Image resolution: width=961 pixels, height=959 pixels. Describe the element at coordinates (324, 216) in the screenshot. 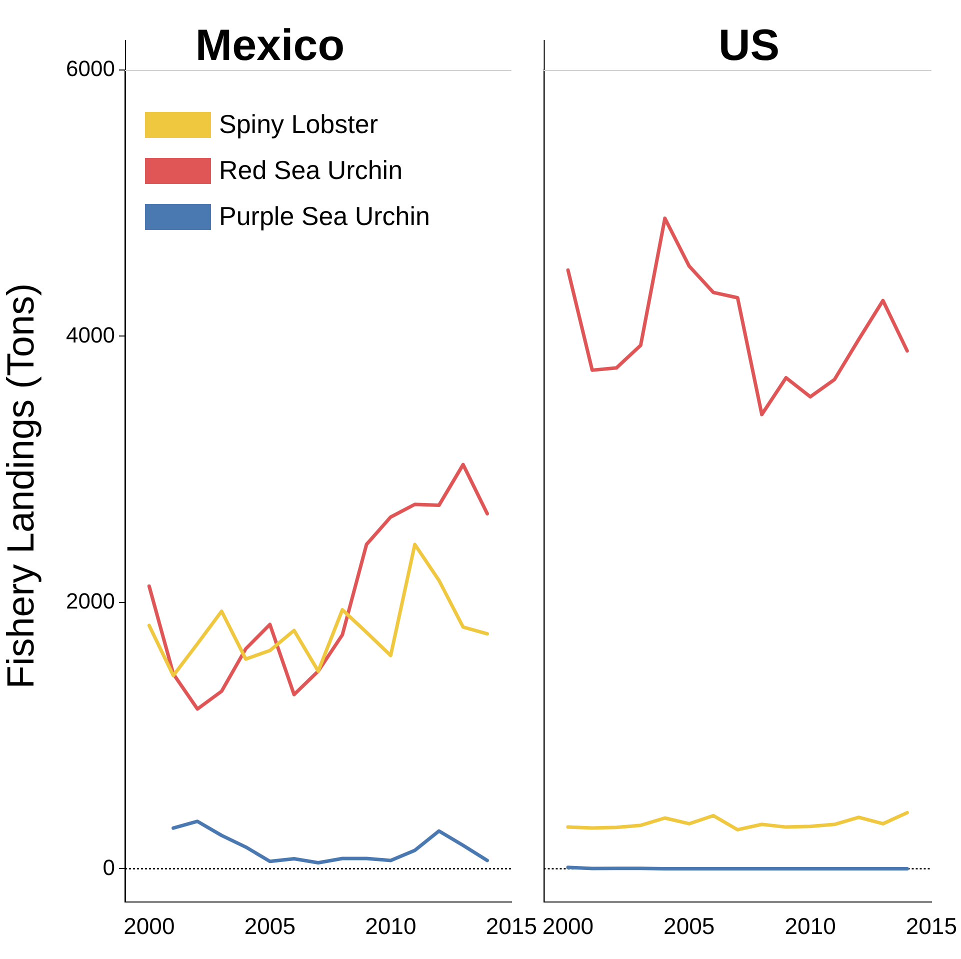

I see `legend-label: Purple Sea Urchin` at that location.